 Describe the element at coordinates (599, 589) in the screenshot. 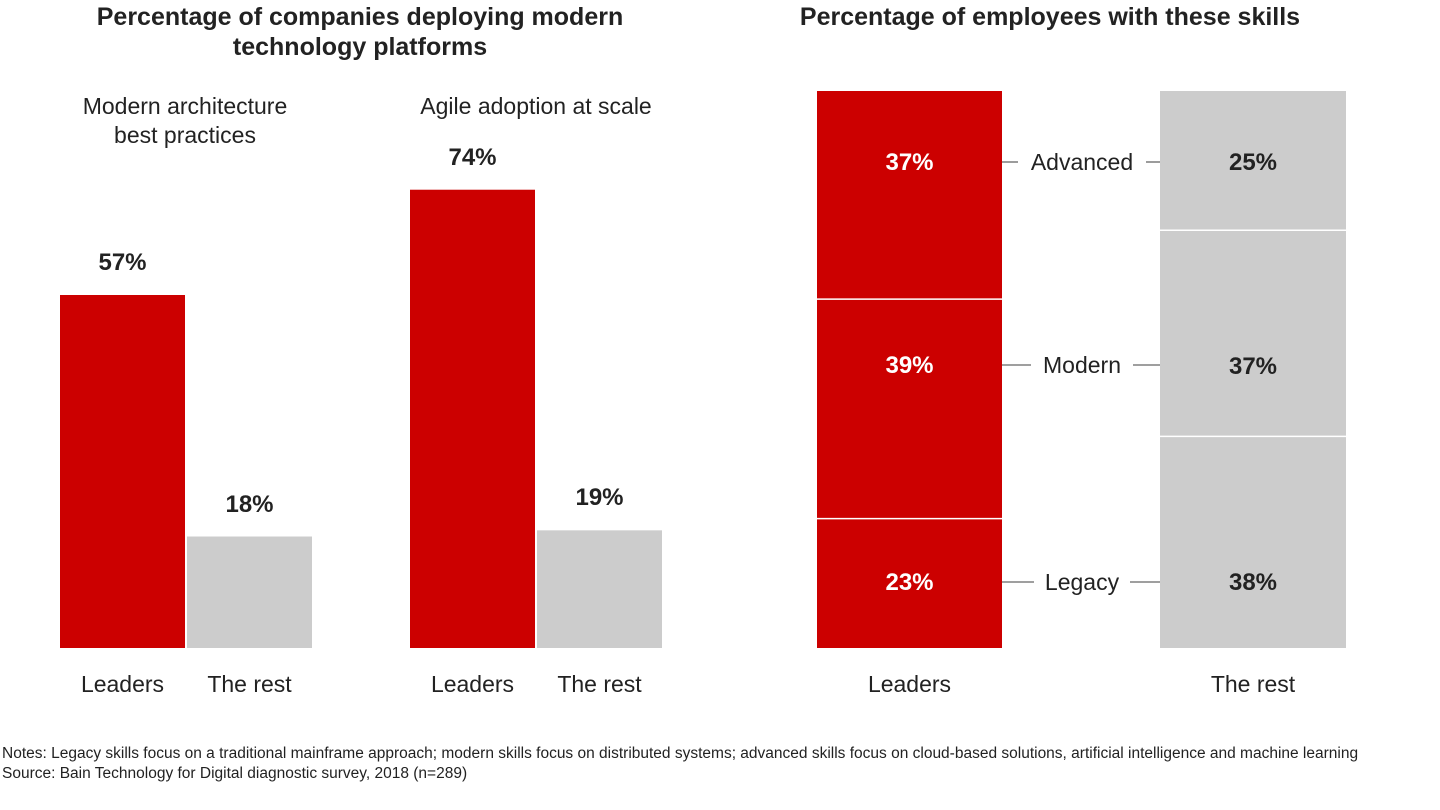

I see `chart2-bar-the-rest` at that location.